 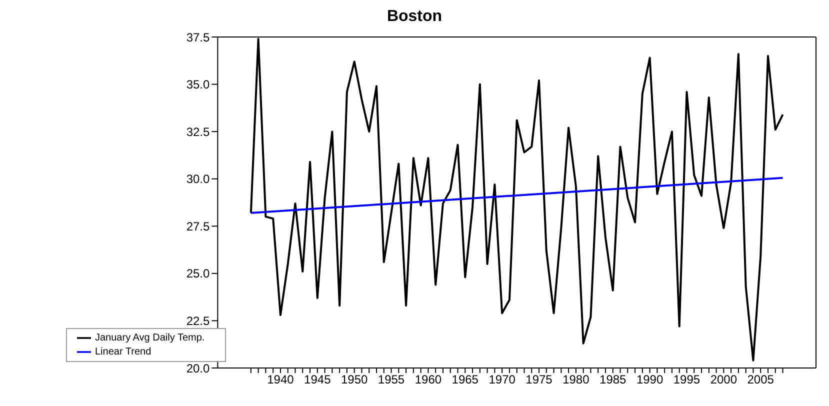 What do you see at coordinates (465, 379) in the screenshot?
I see `x-tick-label: 1965` at bounding box center [465, 379].